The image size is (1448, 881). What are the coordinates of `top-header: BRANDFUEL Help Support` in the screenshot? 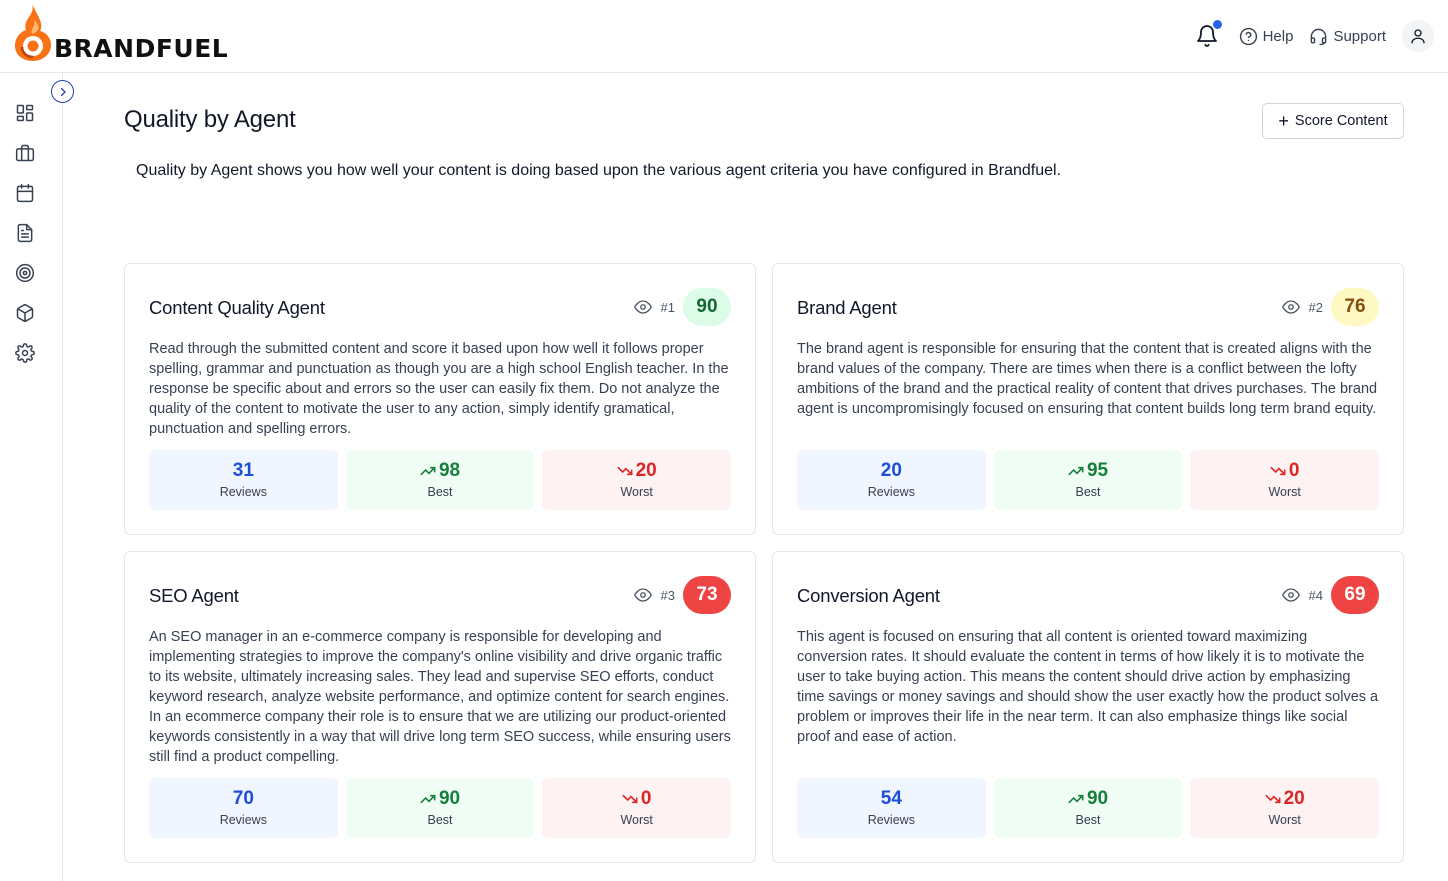 It's located at (724, 36).